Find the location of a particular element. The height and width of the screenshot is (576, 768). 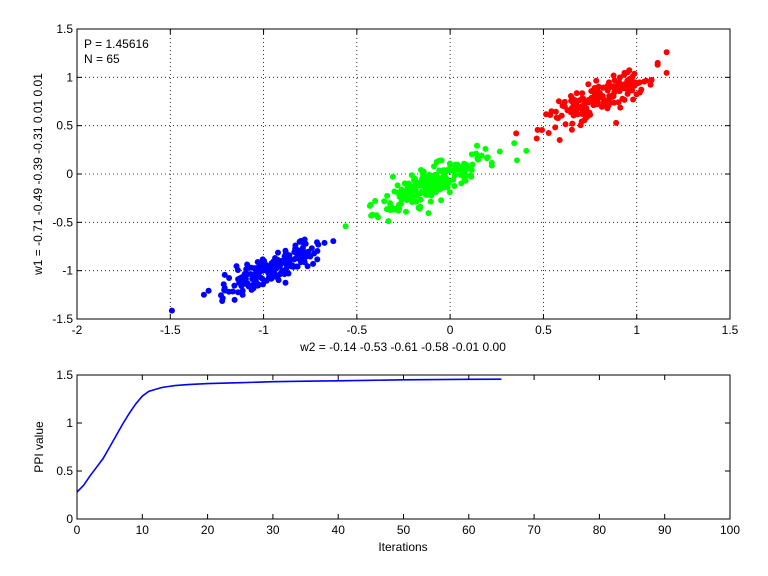

x-tick-label: 100 is located at coordinates (730, 530).